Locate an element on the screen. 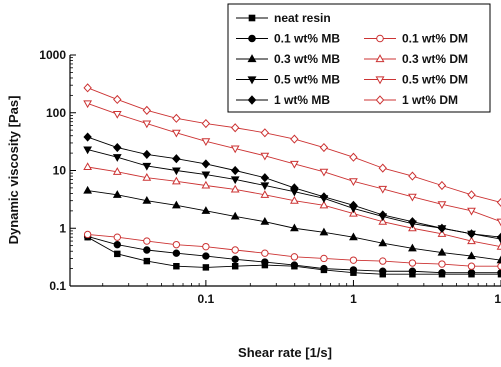 The image size is (501, 367). legend-label: 0.5 wt% DM is located at coordinates (435, 80).